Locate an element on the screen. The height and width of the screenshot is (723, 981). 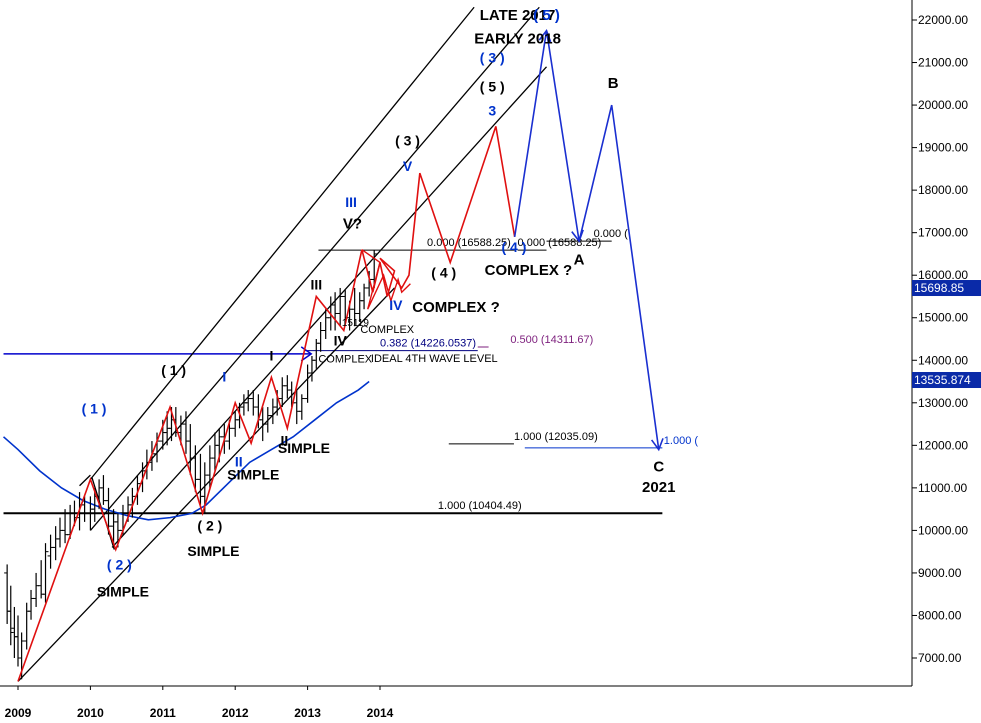
y-tick-label: 15000.00 is located at coordinates (943, 318).